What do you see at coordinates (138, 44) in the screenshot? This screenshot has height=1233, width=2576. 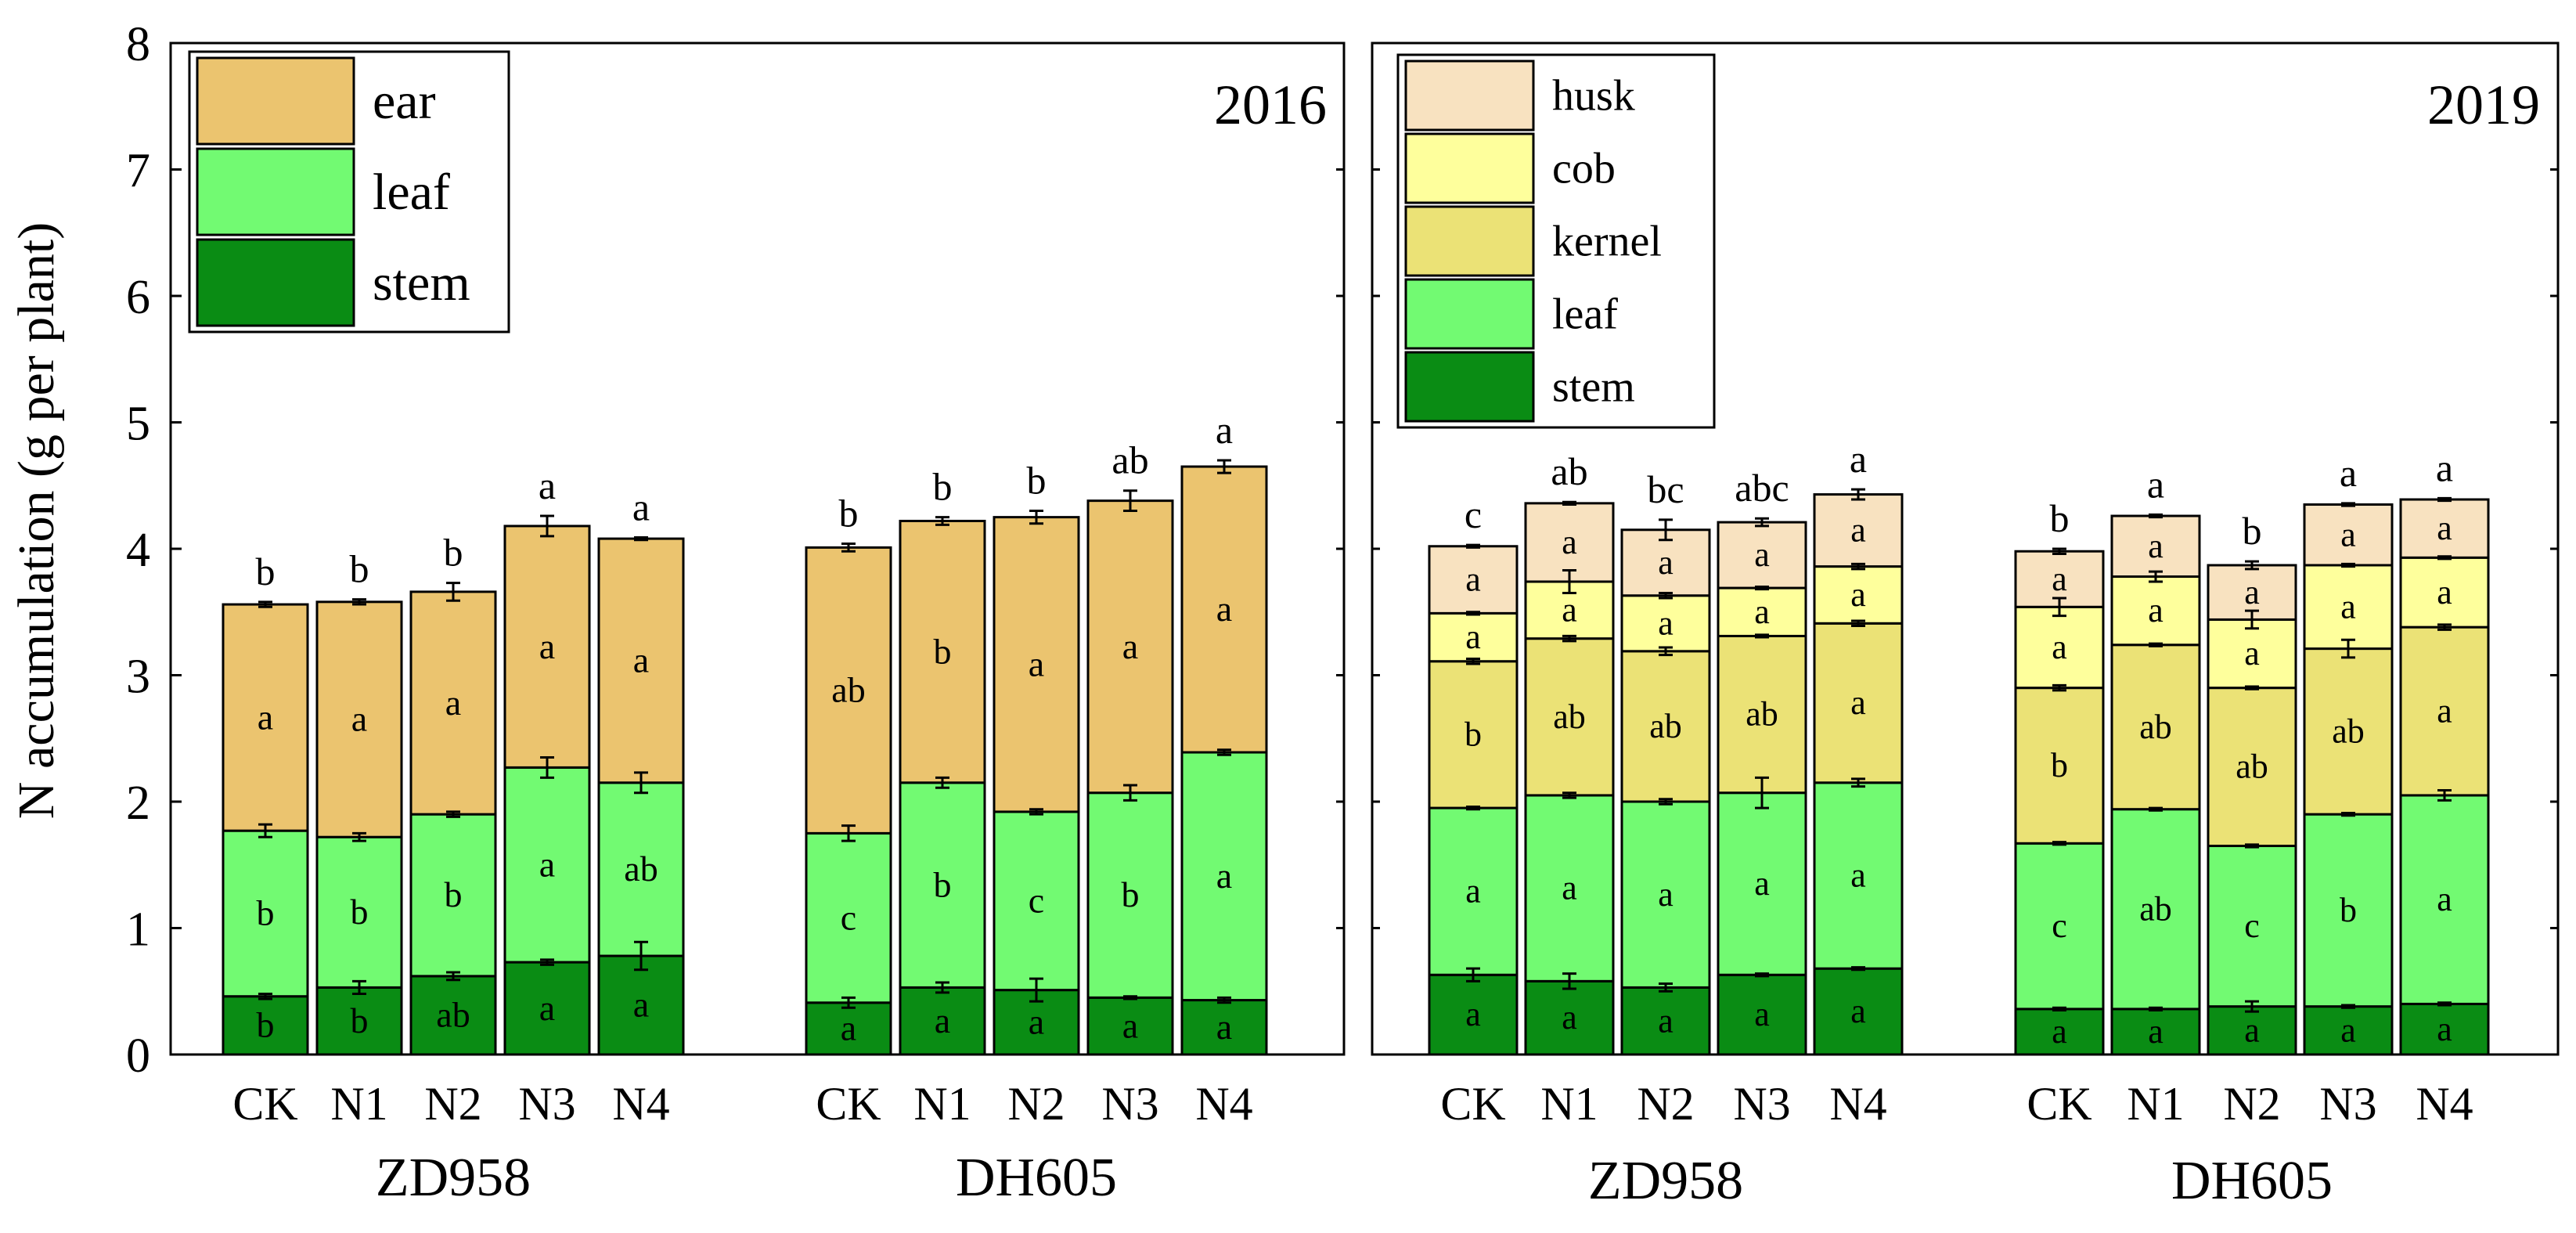 I see `y-tick-label: 8` at bounding box center [138, 44].